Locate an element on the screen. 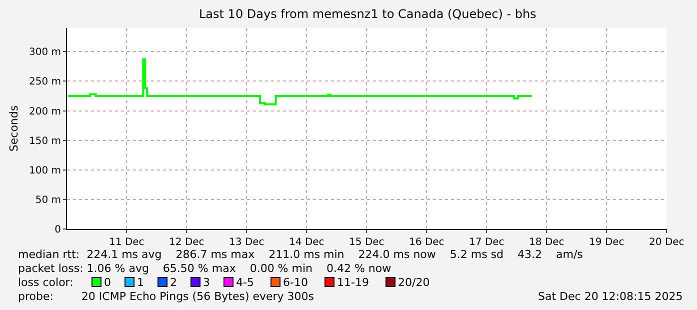 The height and width of the screenshot is (310, 697). legend-label: 6-10 is located at coordinates (295, 282).